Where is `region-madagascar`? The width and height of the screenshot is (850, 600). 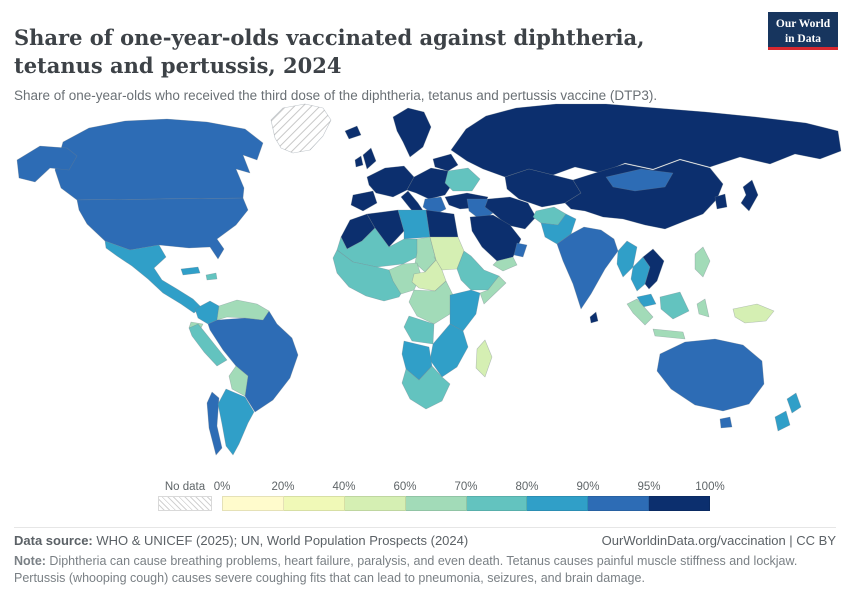 region-madagascar is located at coordinates (484, 358).